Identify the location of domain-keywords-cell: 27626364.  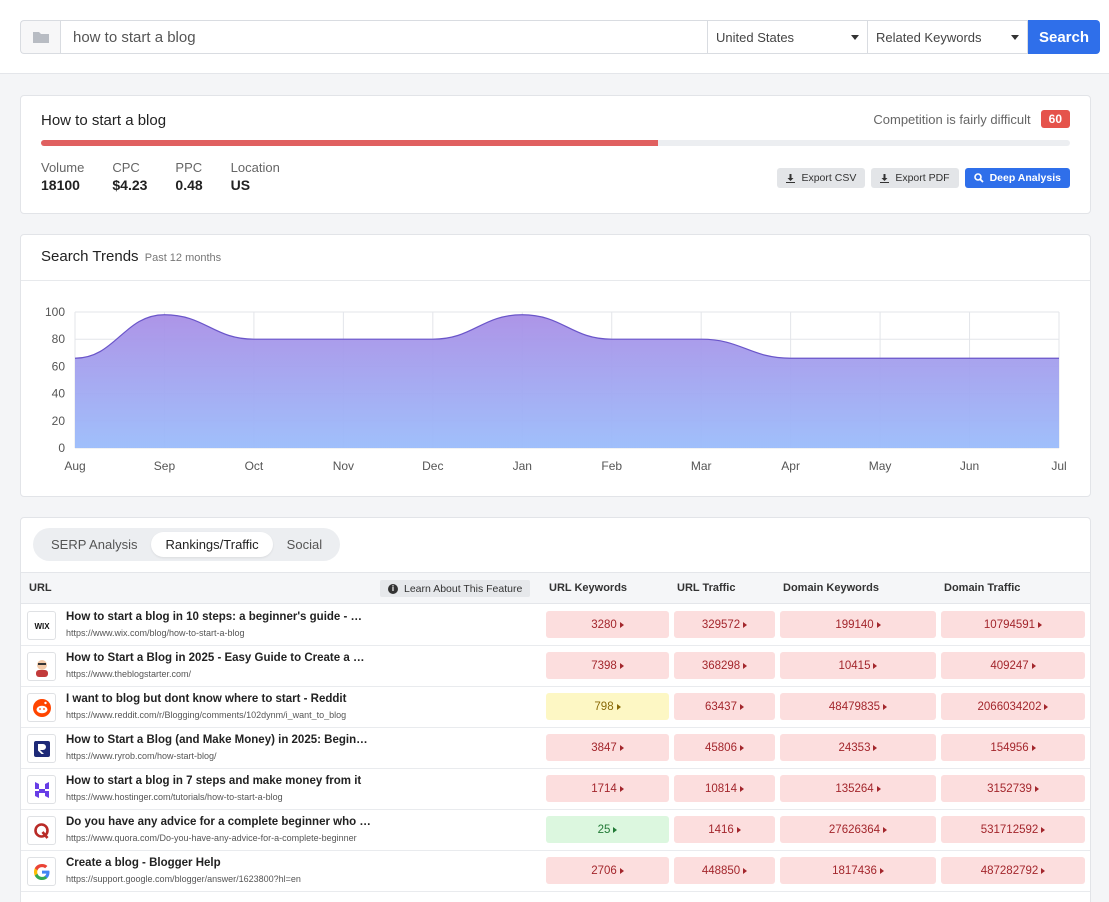
(858, 829).